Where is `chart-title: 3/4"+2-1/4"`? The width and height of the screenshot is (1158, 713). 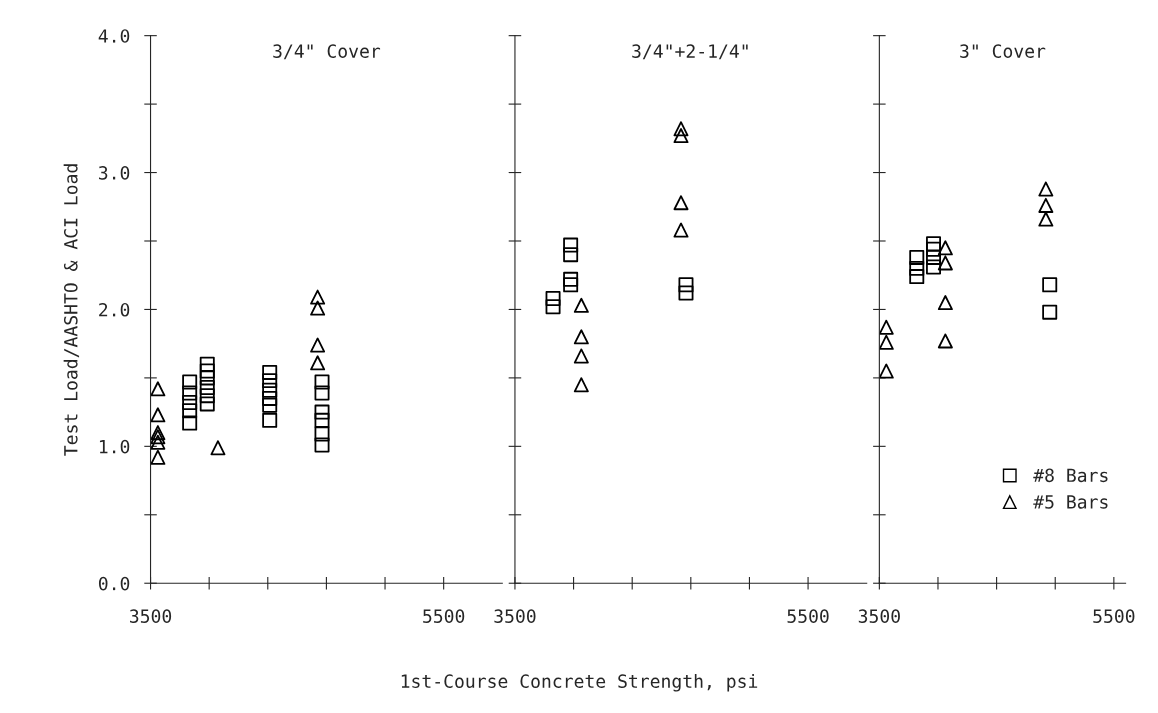
chart-title: 3/4"+2-1/4" is located at coordinates (690, 52).